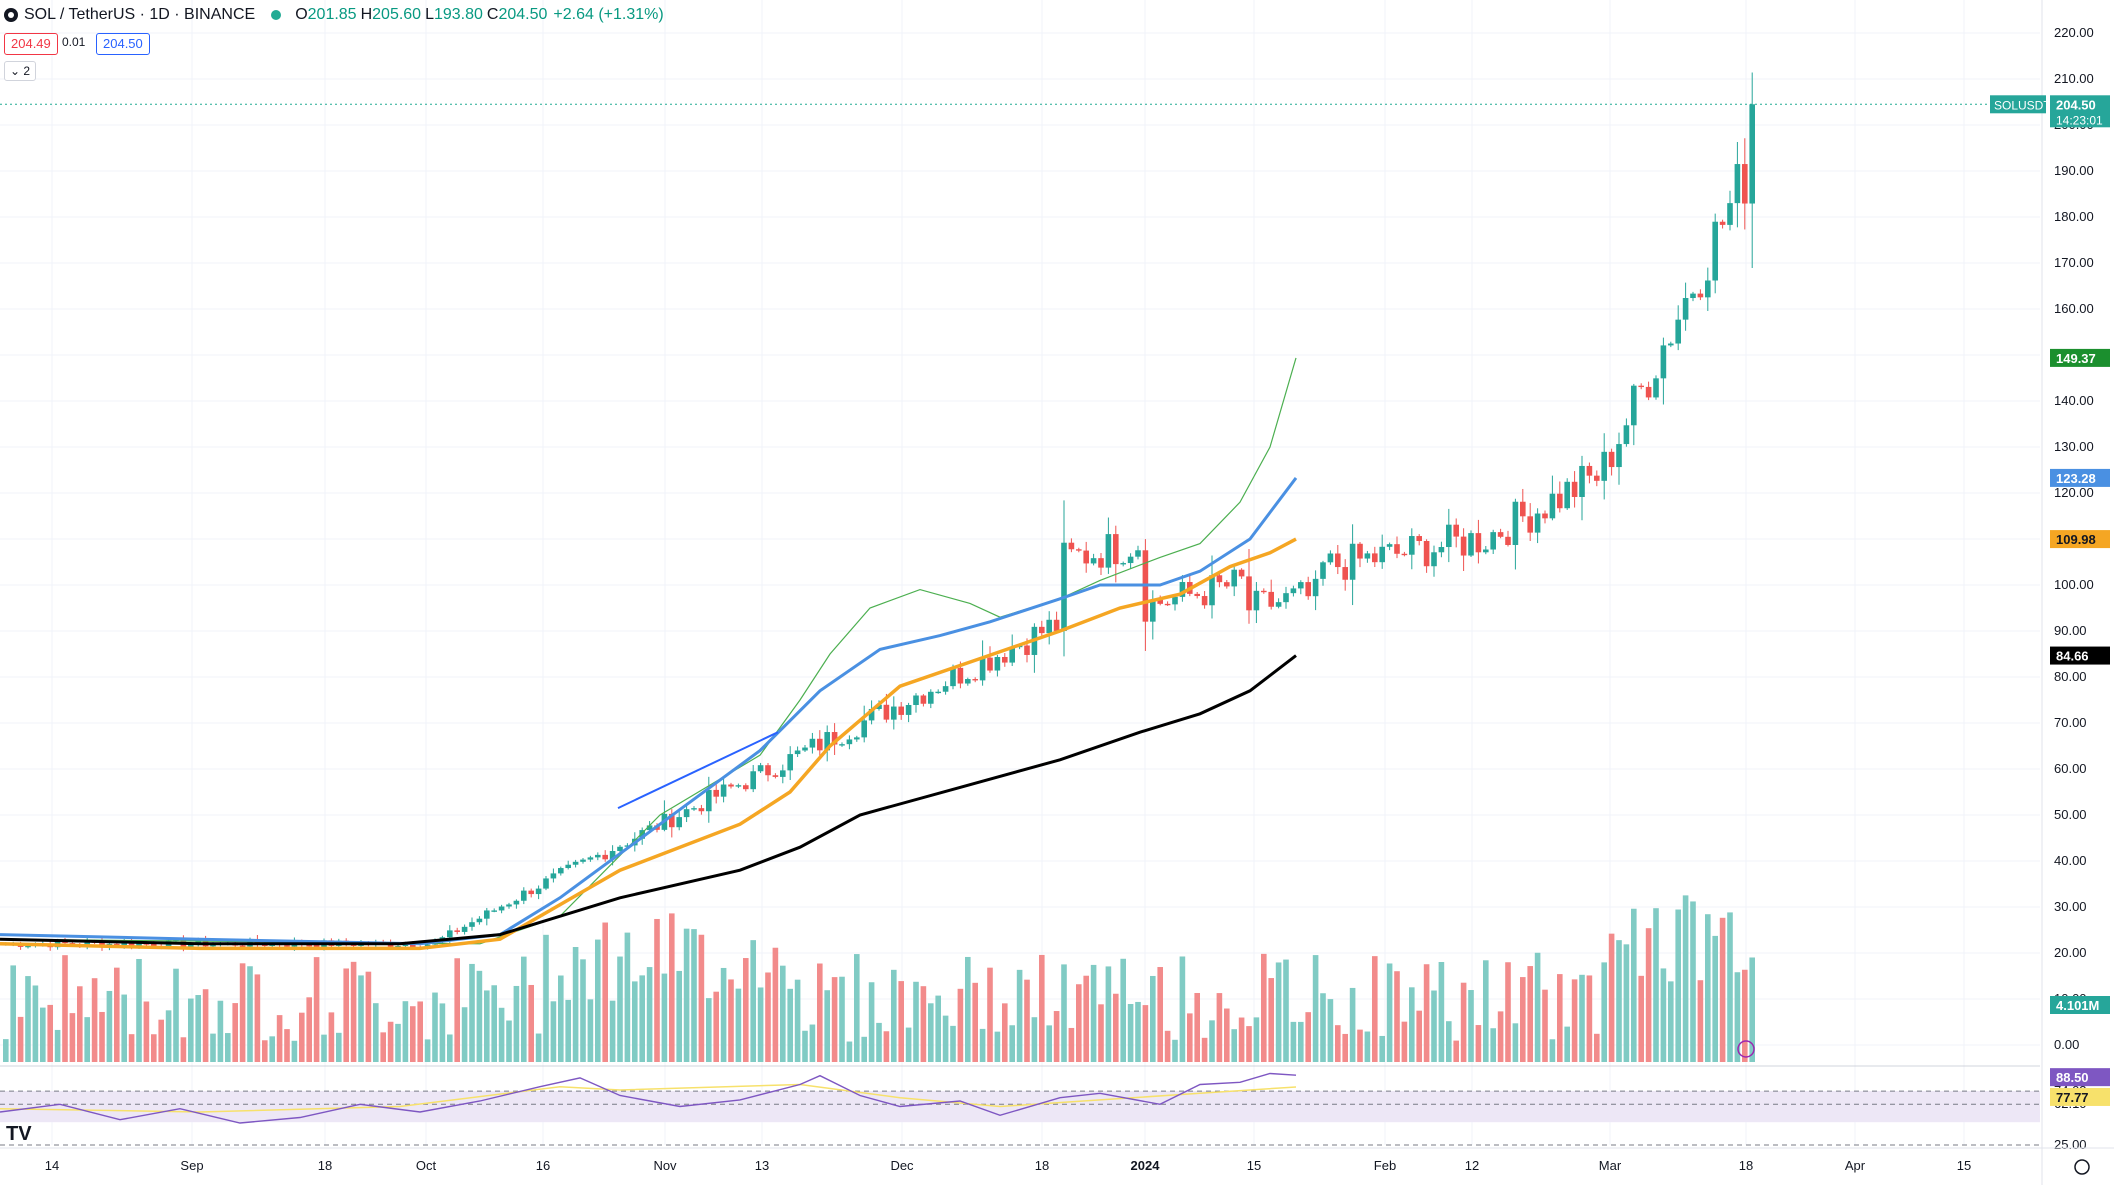  What do you see at coordinates (397, 14) in the screenshot?
I see `high-value: 205.60` at bounding box center [397, 14].